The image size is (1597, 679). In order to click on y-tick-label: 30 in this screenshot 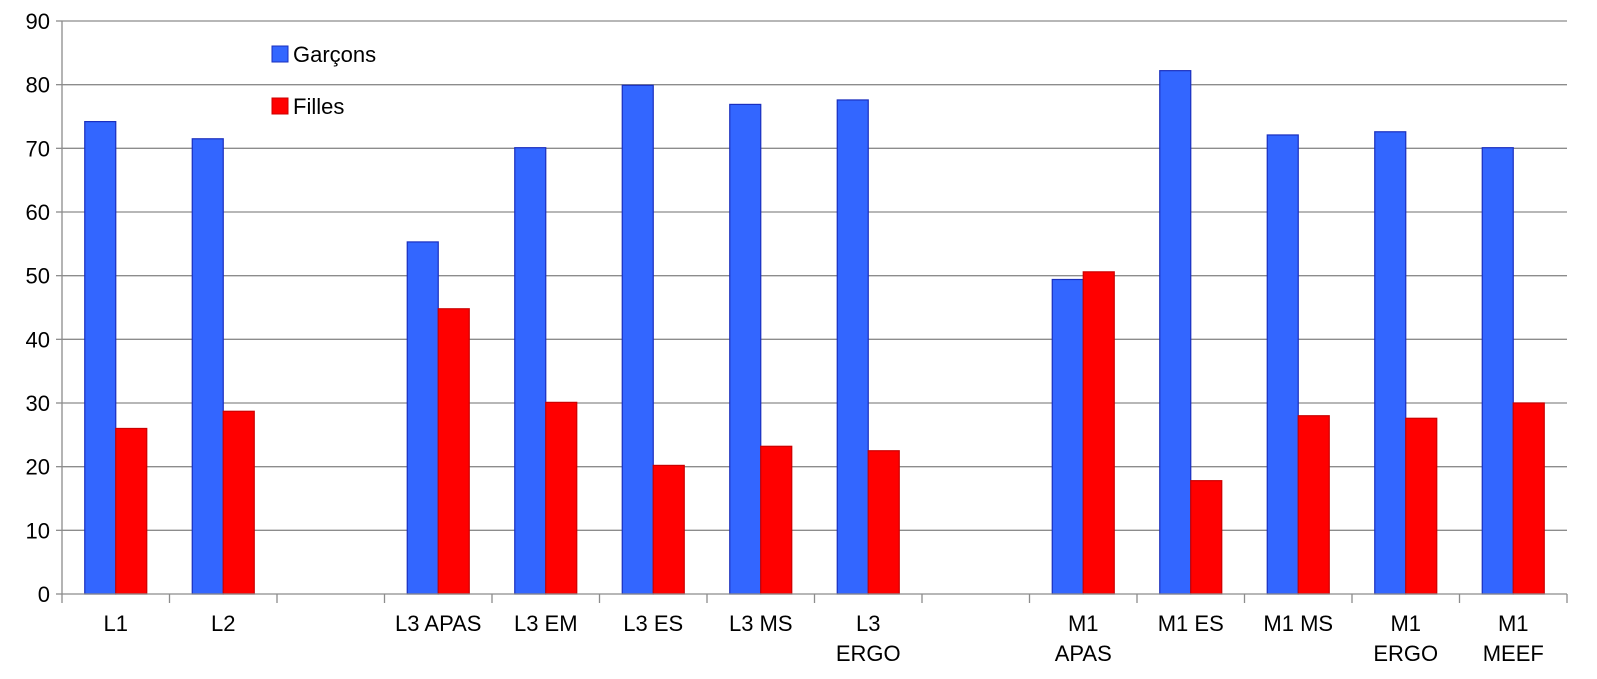, I will do `click(38, 403)`.